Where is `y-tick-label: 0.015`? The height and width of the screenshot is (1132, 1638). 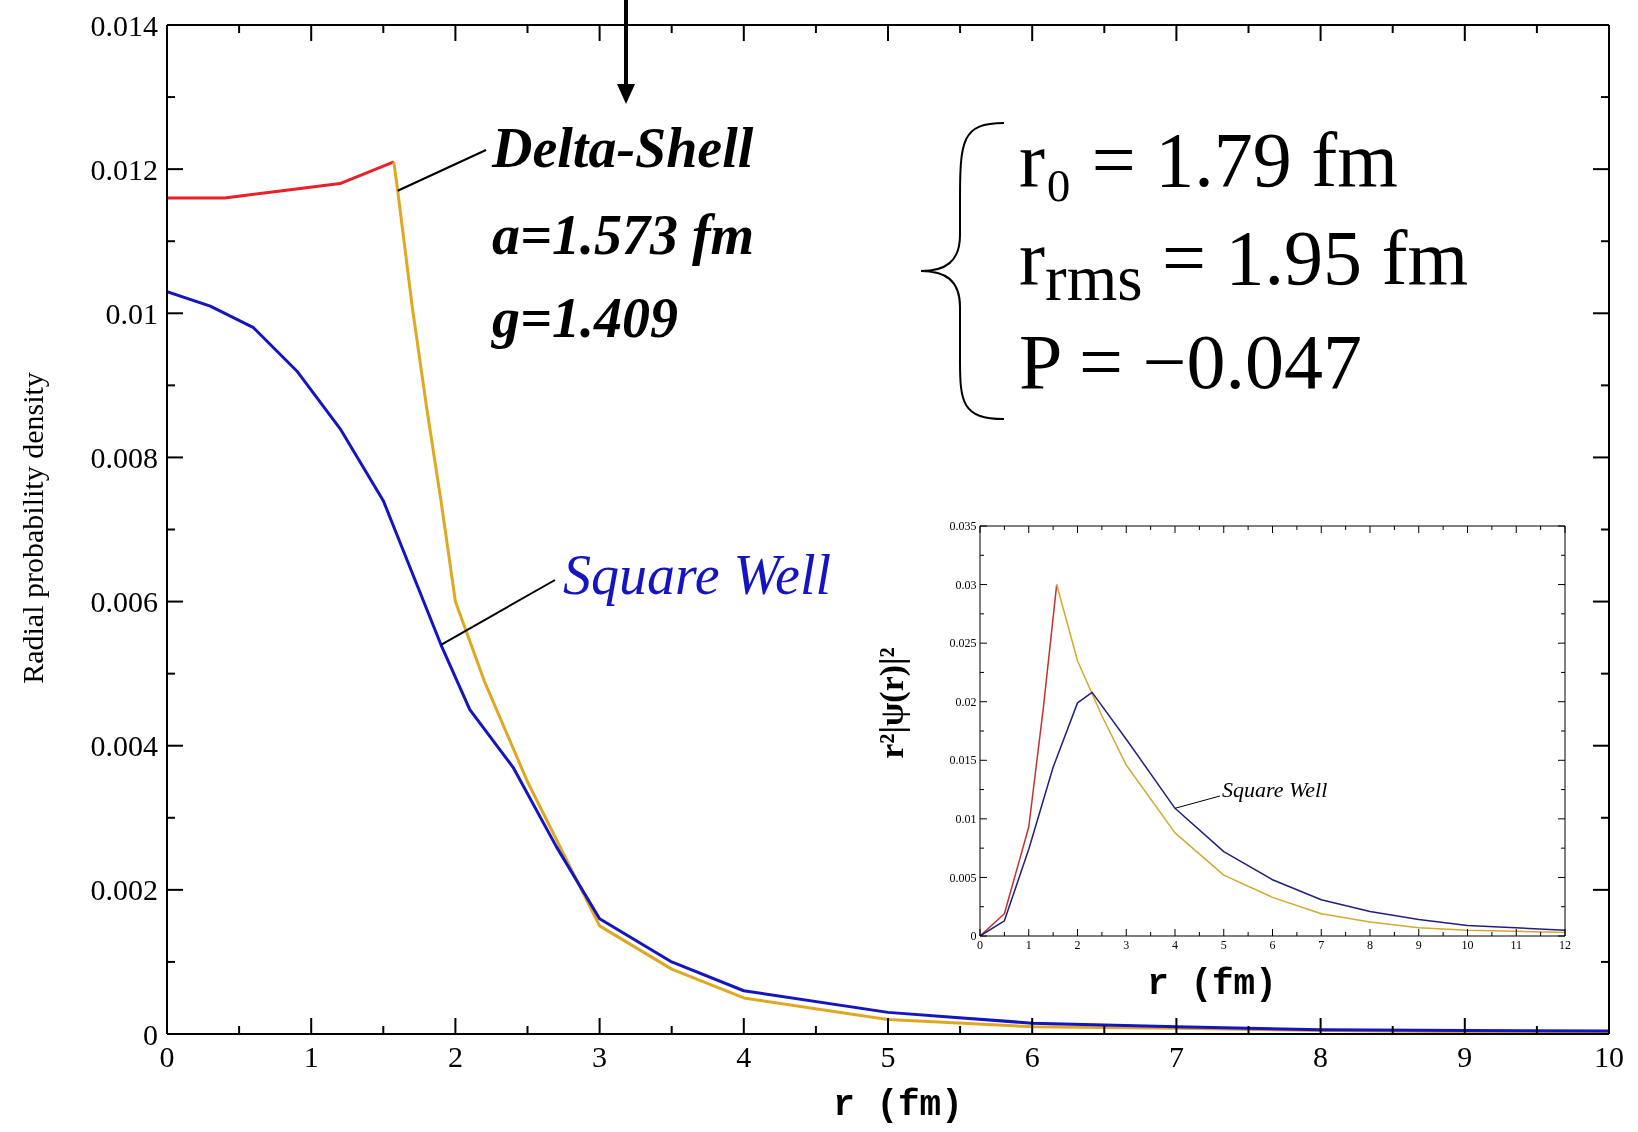
y-tick-label: 0.015 is located at coordinates (963, 760).